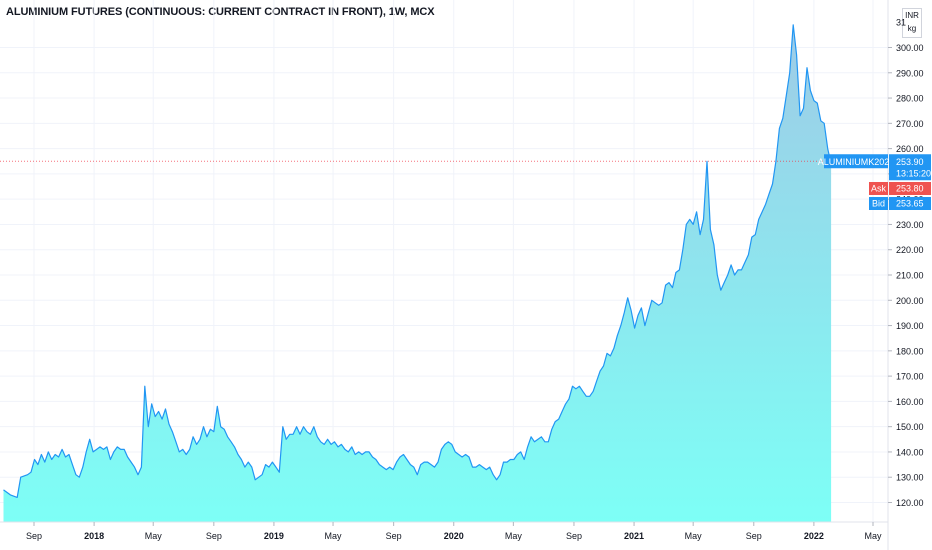 This screenshot has height=550, width=932. I want to click on currency-label: INR, so click(912, 15).